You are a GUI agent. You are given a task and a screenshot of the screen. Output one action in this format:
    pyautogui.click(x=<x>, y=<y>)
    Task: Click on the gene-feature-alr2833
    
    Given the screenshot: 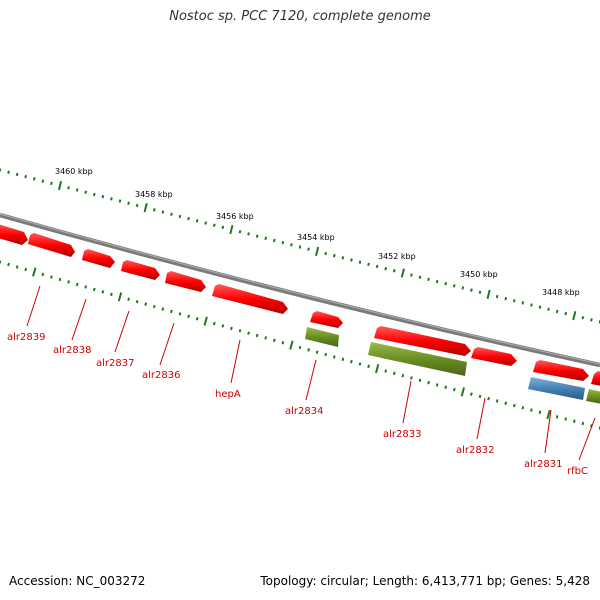 What is the action you would take?
    pyautogui.click(x=422, y=341)
    